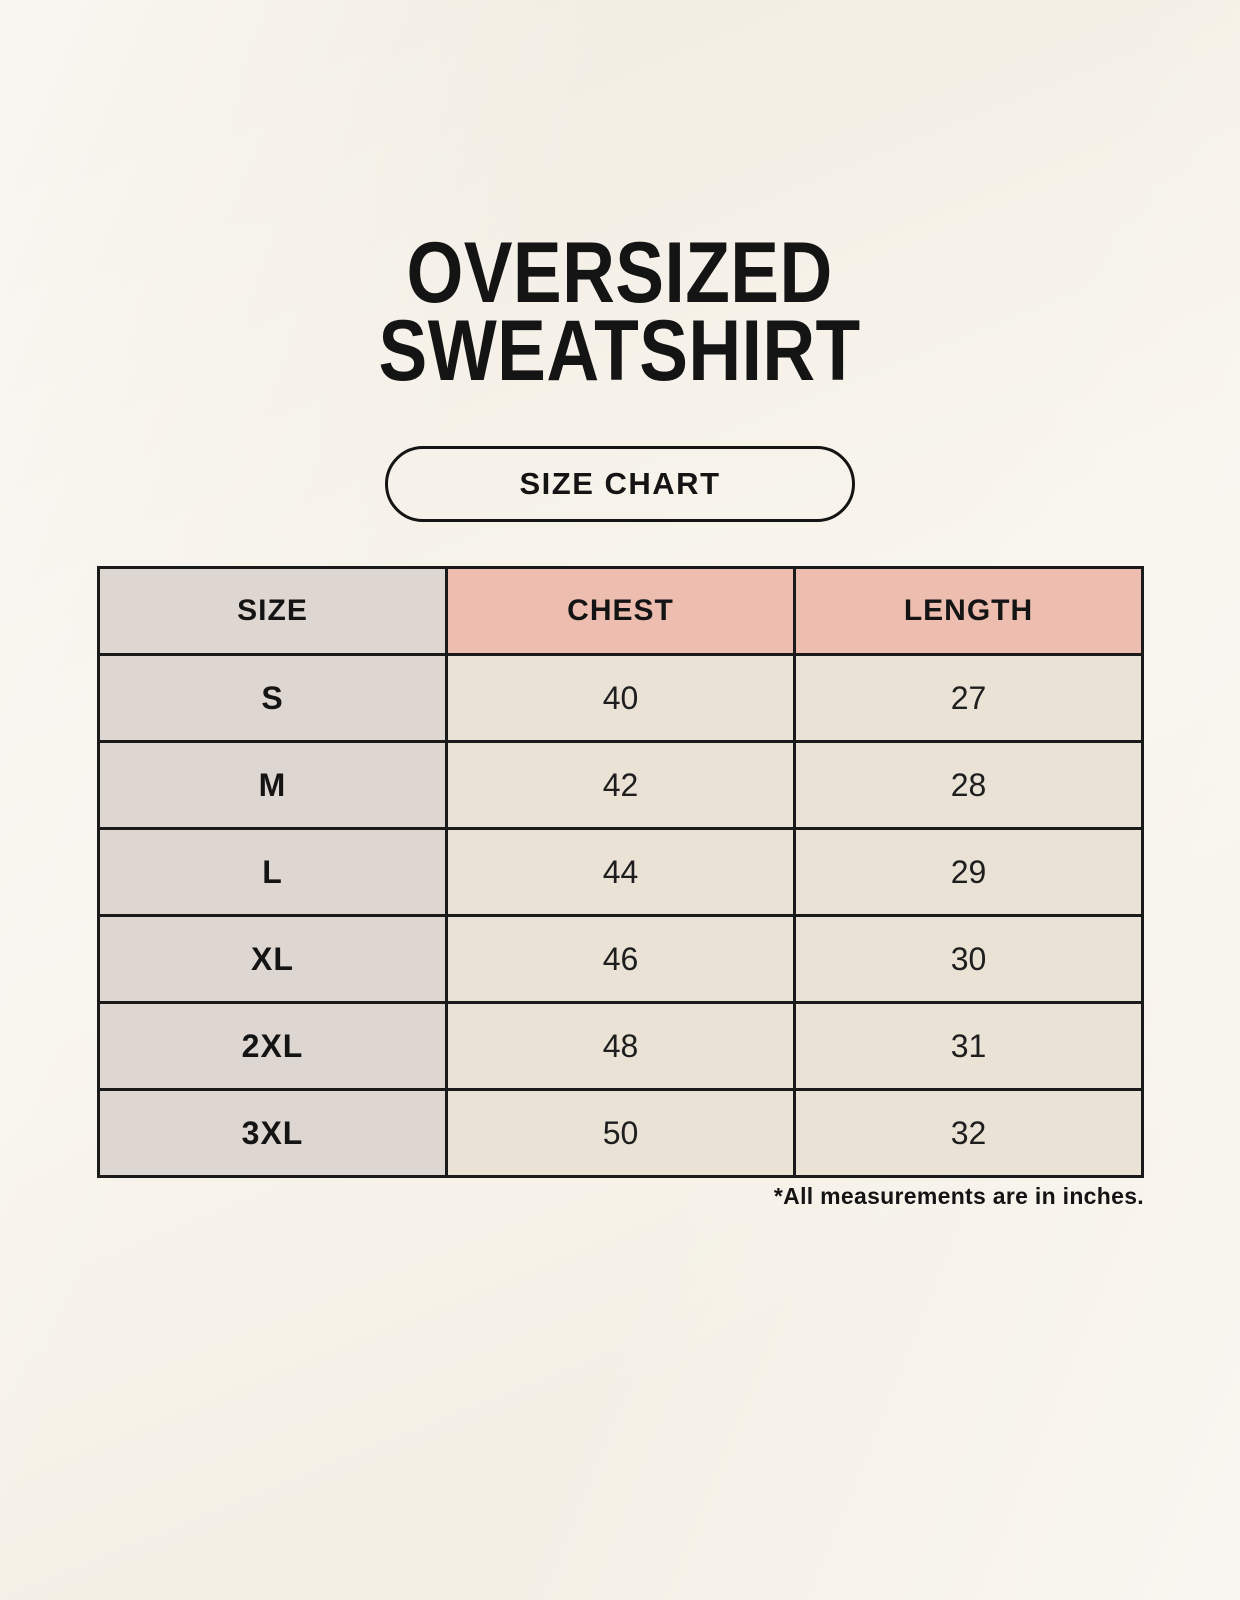 The image size is (1240, 1600). I want to click on table-row: 3XL 50 32, so click(620, 1133).